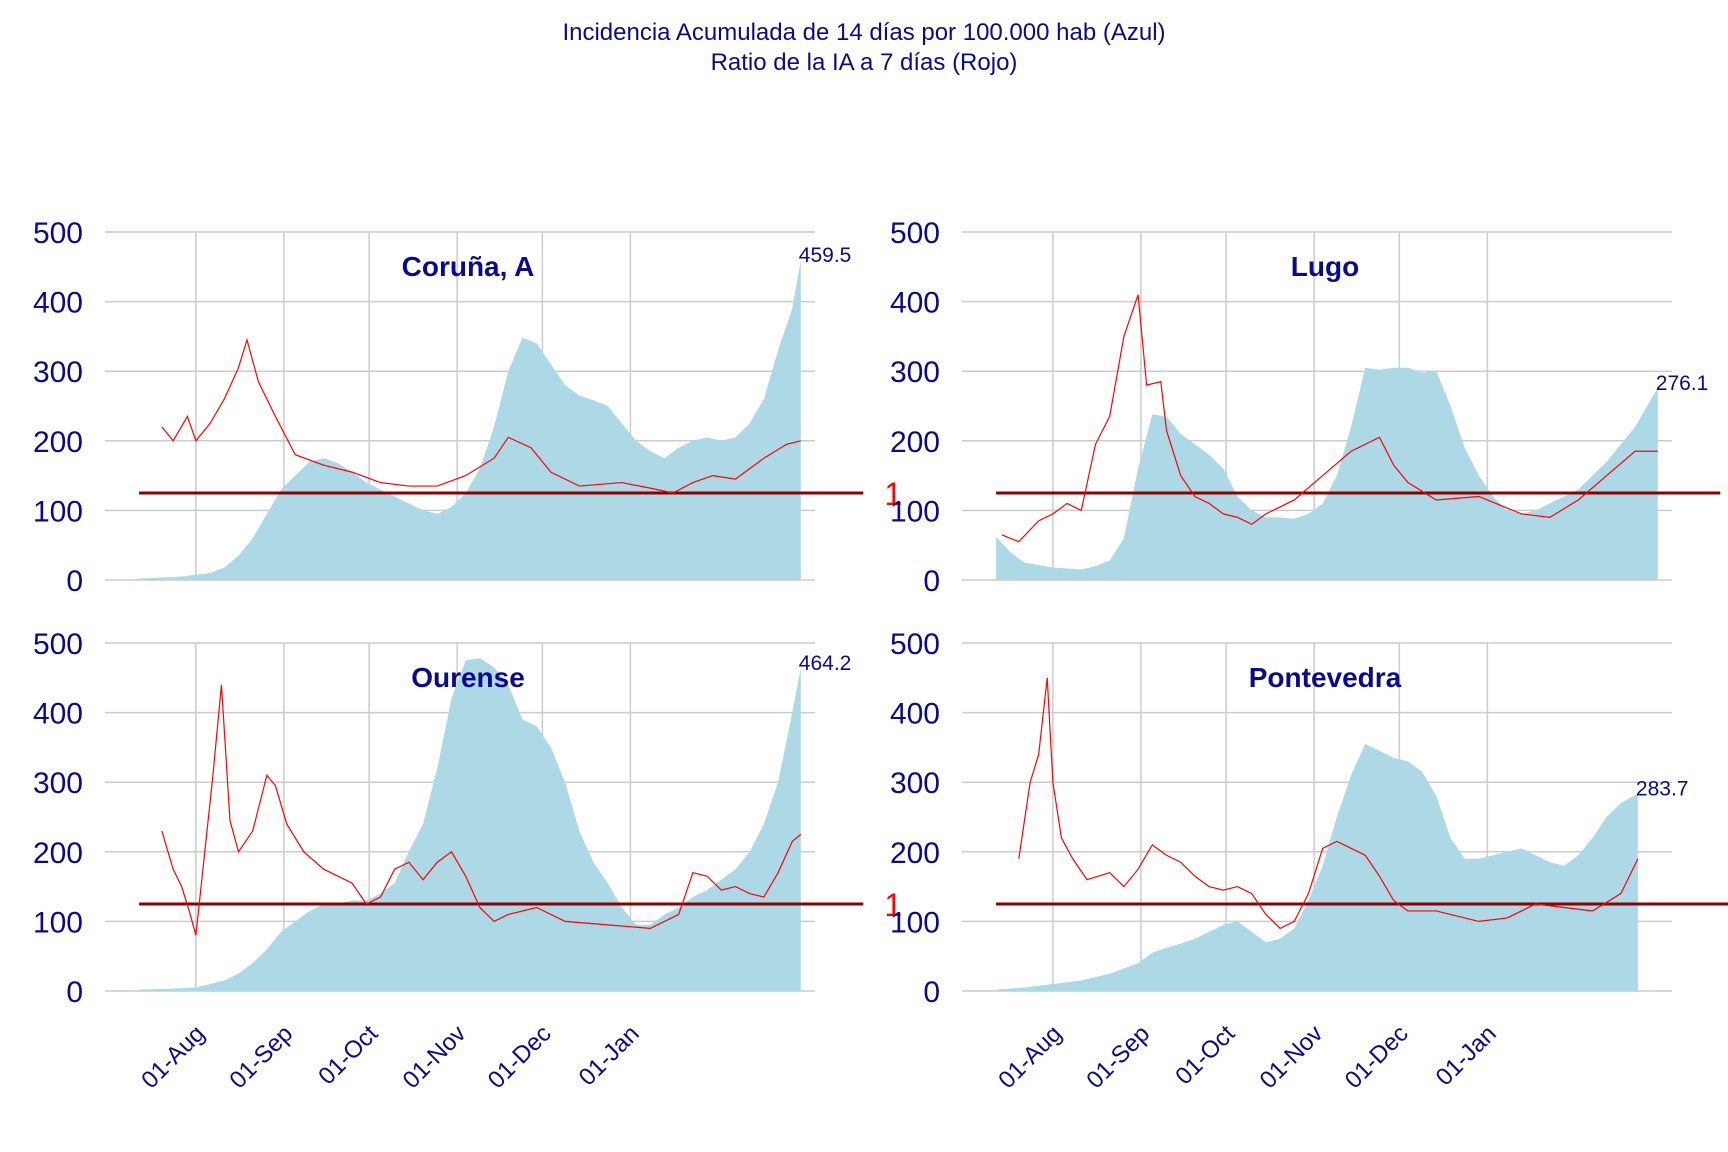 The height and width of the screenshot is (1152, 1728). I want to click on panel-title: Pontevedra, so click(1325, 677).